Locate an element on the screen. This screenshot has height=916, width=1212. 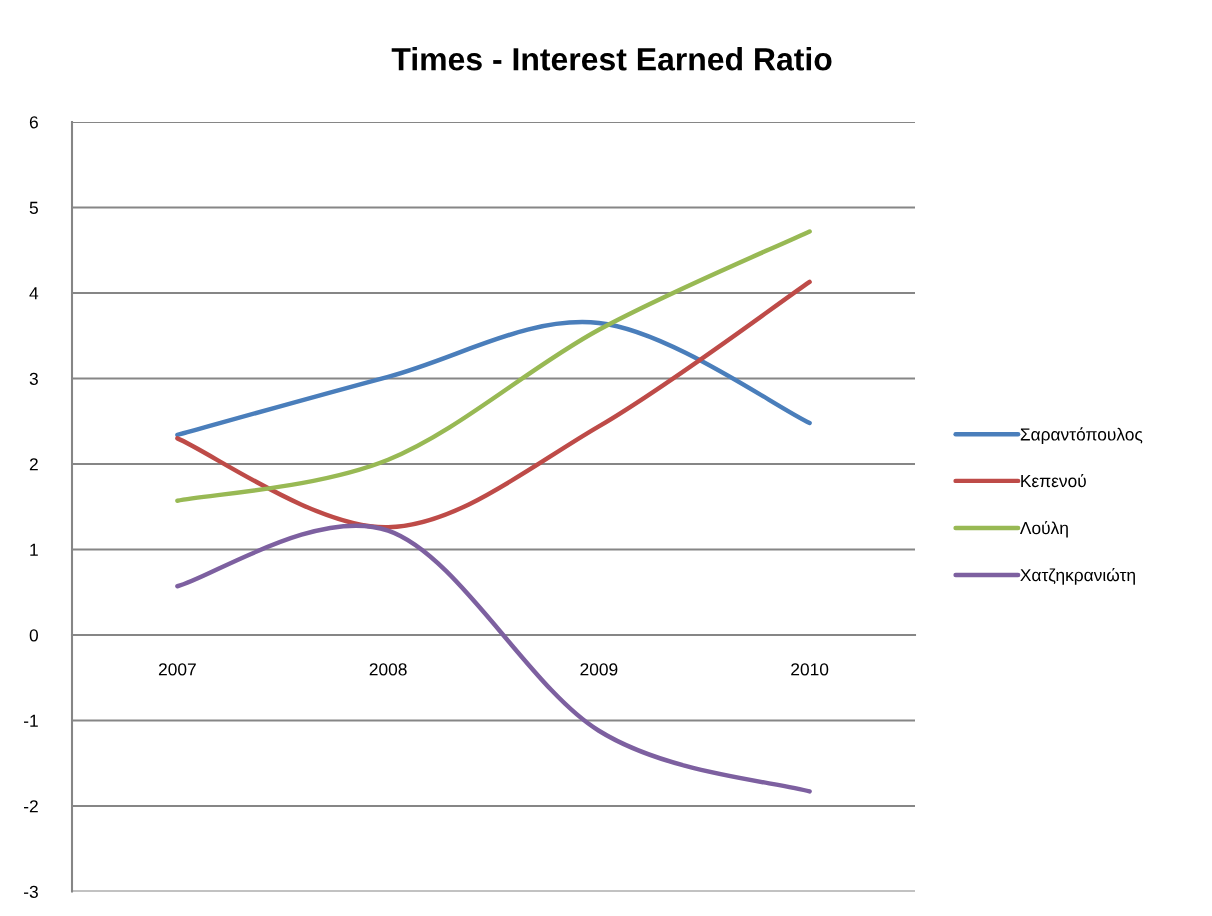
y-tick-label: 0 is located at coordinates (33, 635).